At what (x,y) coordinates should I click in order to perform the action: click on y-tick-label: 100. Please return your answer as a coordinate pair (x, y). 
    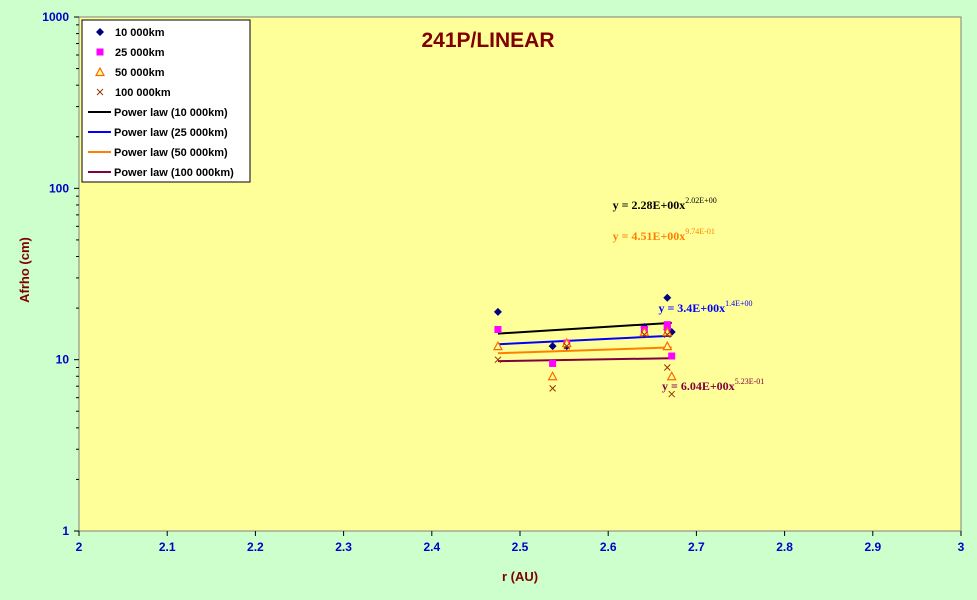
    Looking at the image, I should click on (59, 188).